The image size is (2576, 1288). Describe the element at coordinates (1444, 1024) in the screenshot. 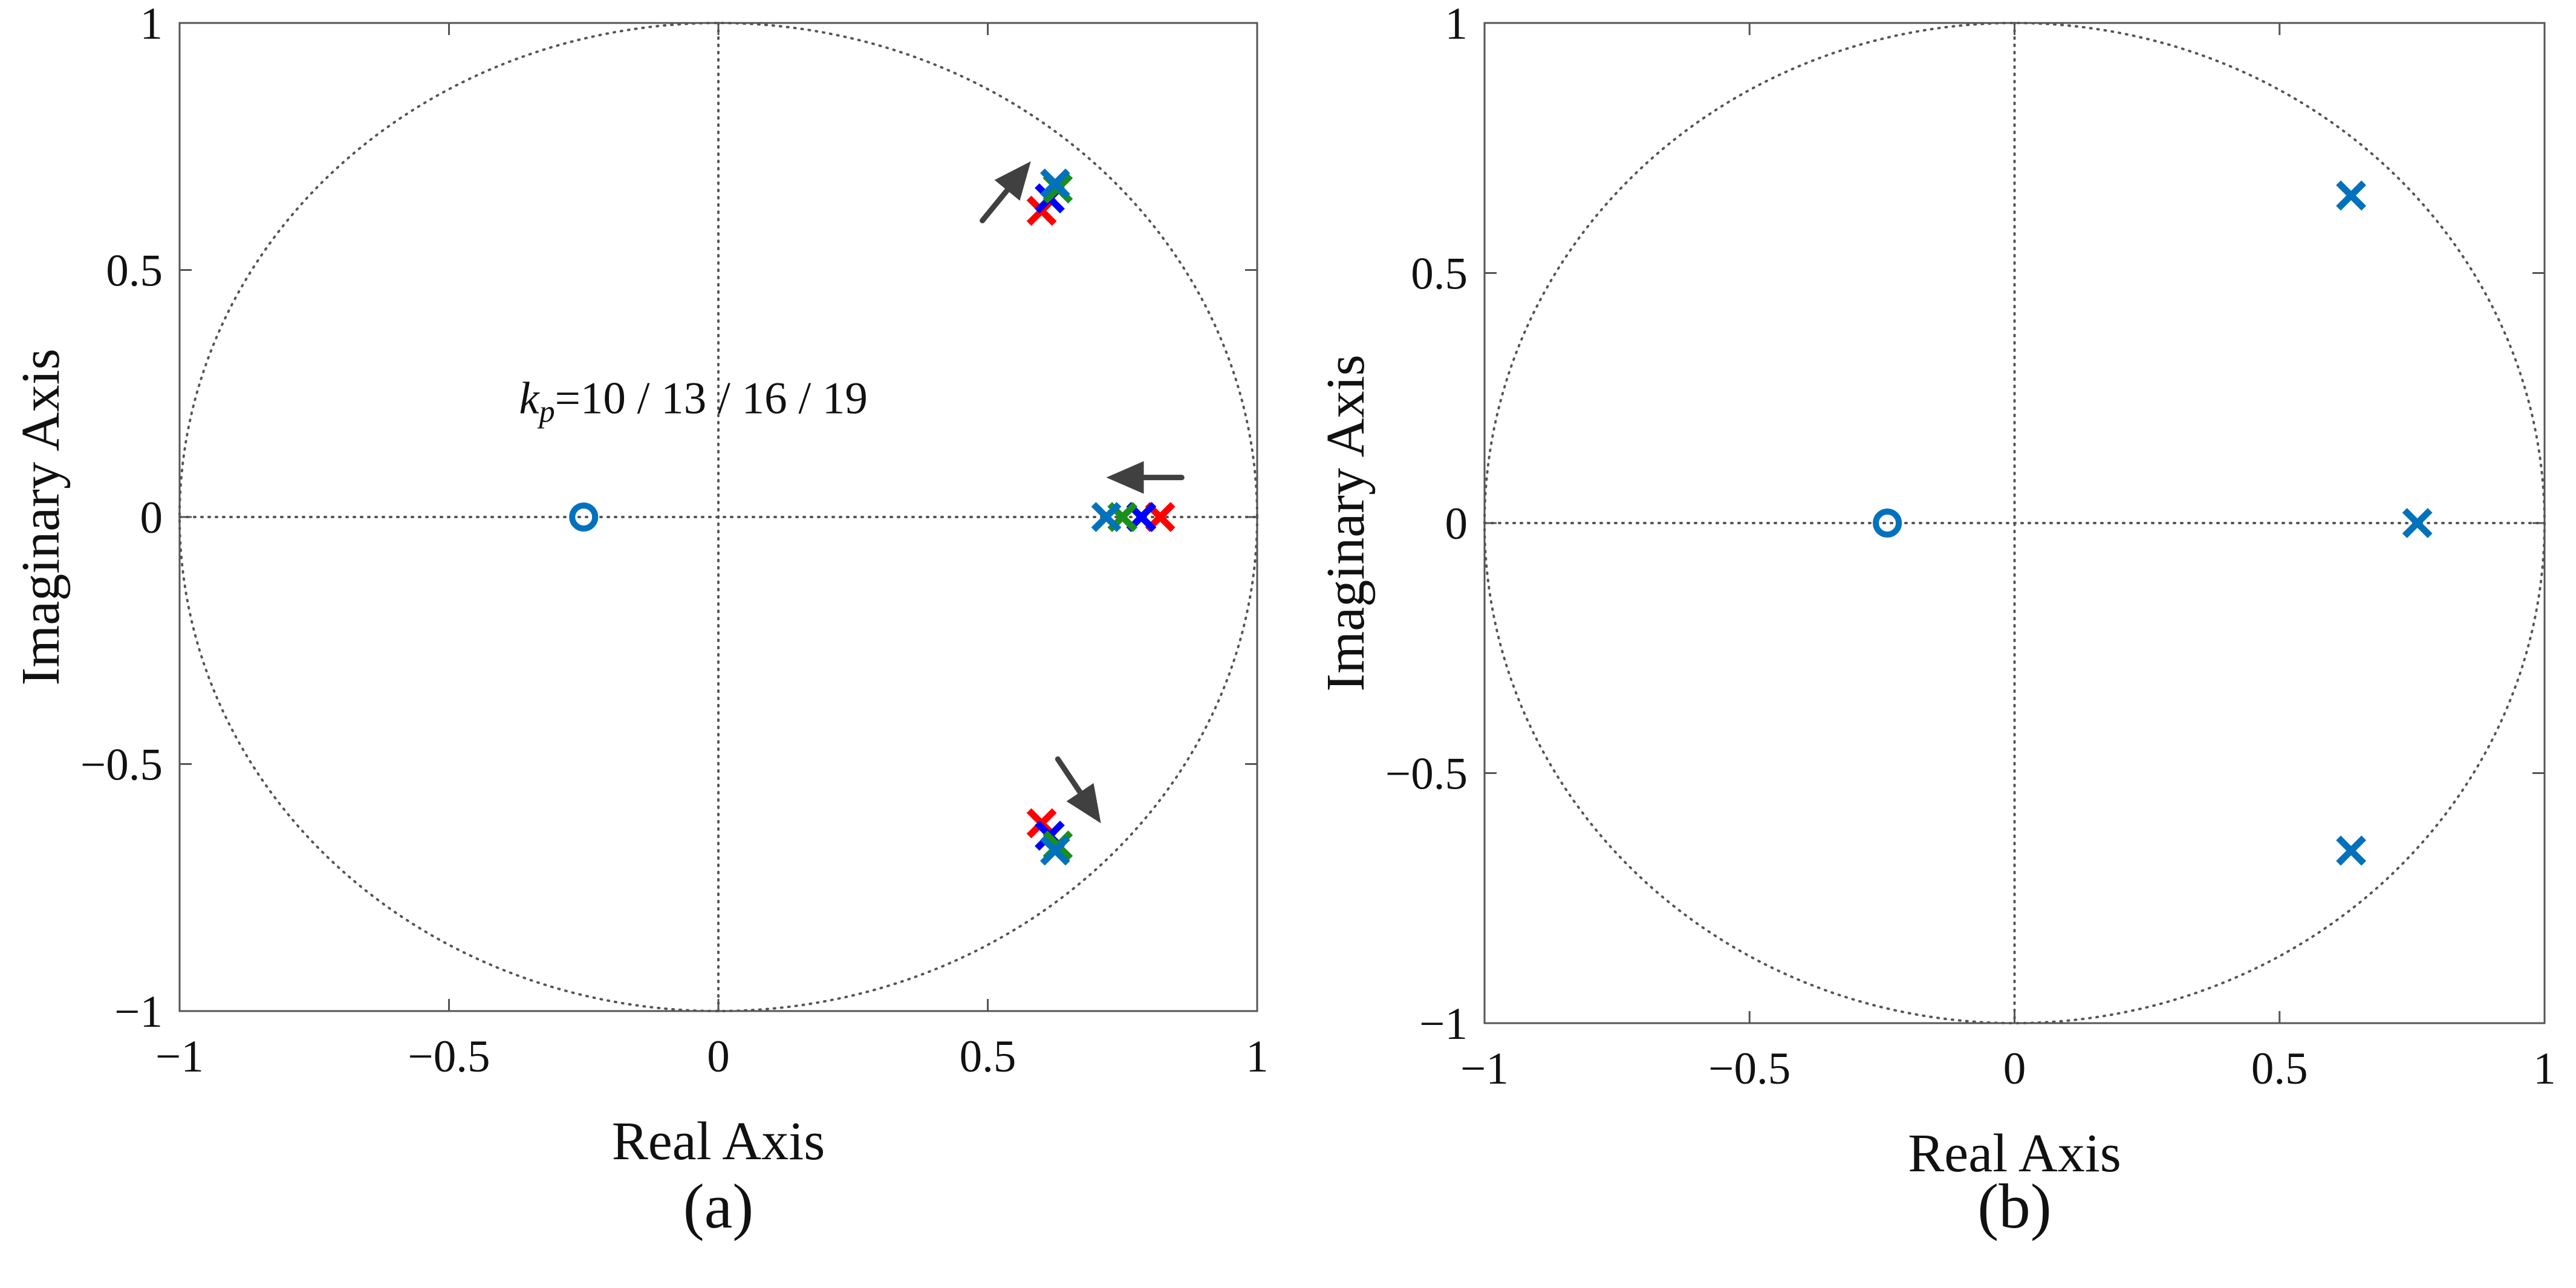

I see `panel-b-ytick-label: −1` at that location.